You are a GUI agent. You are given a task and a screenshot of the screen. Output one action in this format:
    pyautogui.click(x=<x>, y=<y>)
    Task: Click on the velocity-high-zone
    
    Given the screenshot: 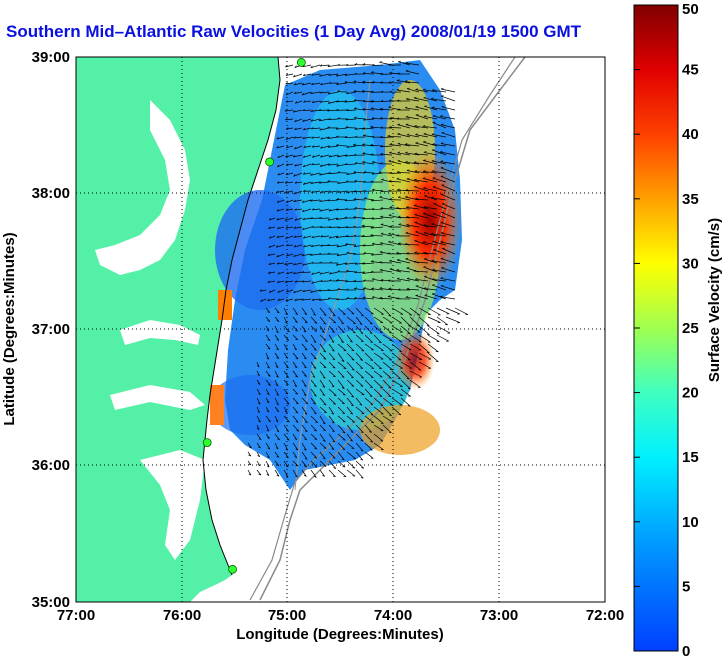 What is the action you would take?
    pyautogui.click(x=400, y=430)
    